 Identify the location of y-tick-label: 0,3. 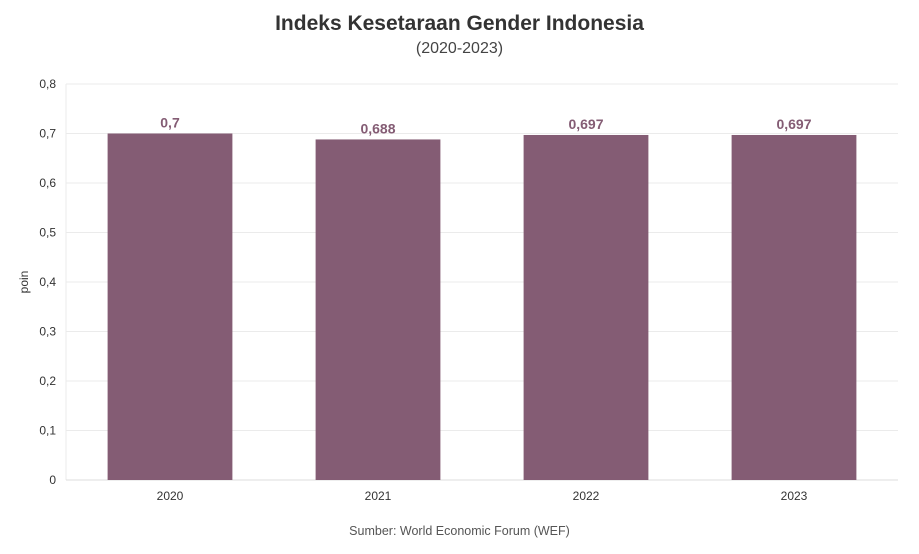
(47, 332).